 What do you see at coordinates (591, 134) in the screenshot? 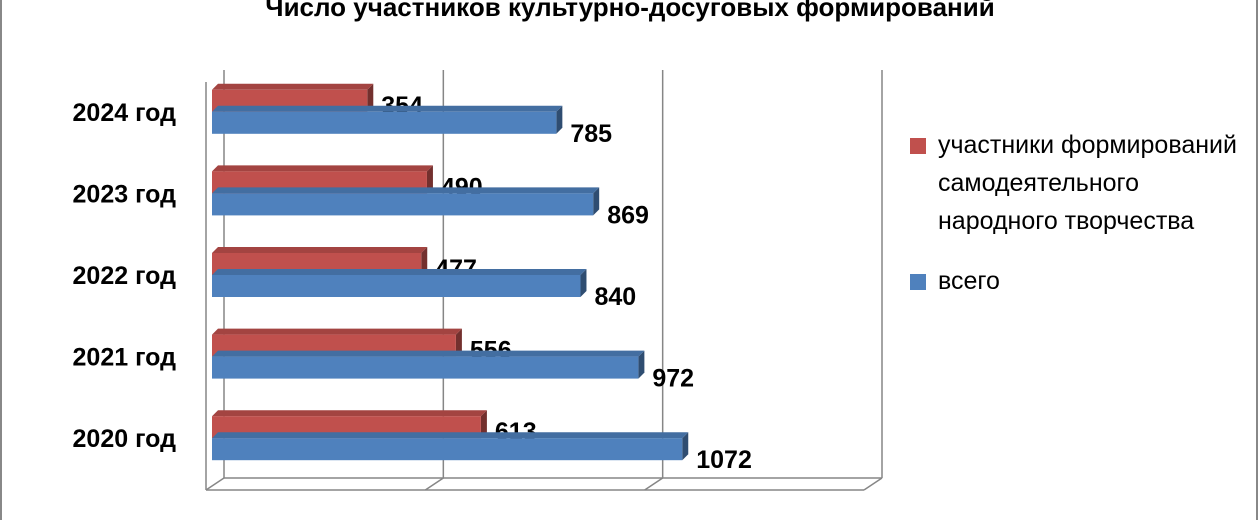
I see `data-label-total: 785` at bounding box center [591, 134].